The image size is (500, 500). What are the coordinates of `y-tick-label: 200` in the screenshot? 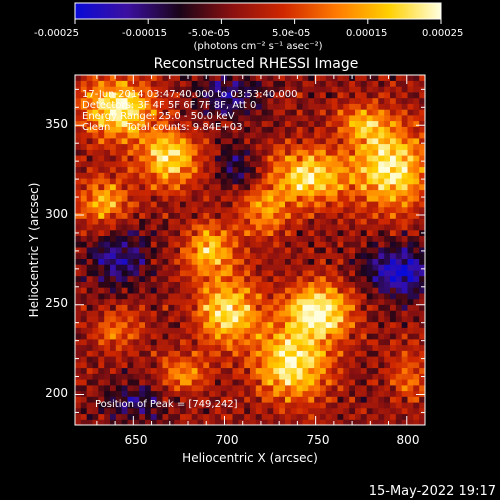 It's located at (56, 393).